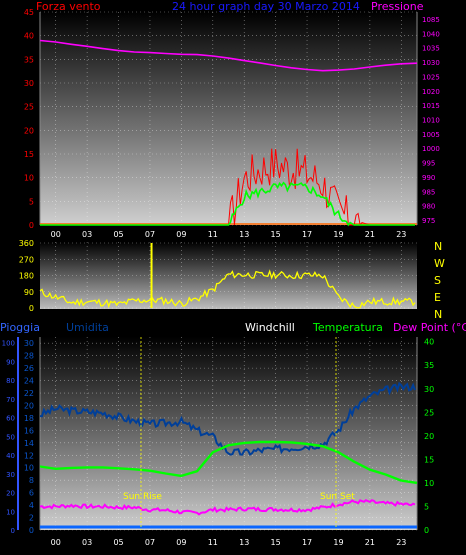 Image resolution: width=466 pixels, height=555 pixels. I want to click on bottom-x-tick-label: 00, so click(56, 542).